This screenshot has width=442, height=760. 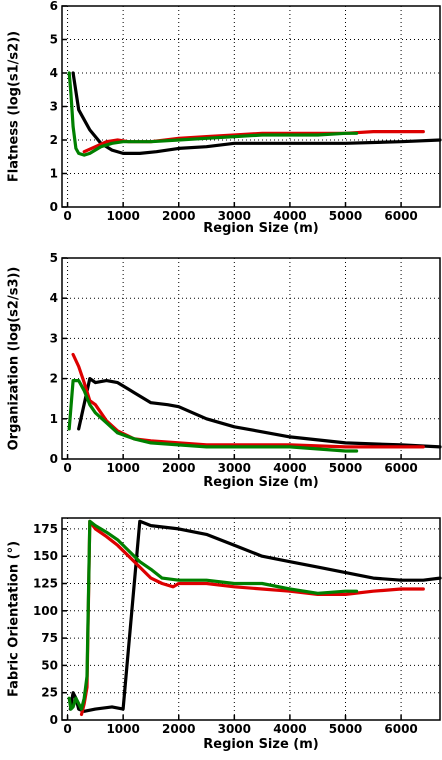 I want to click on organization-series-green-line, so click(x=213, y=416).